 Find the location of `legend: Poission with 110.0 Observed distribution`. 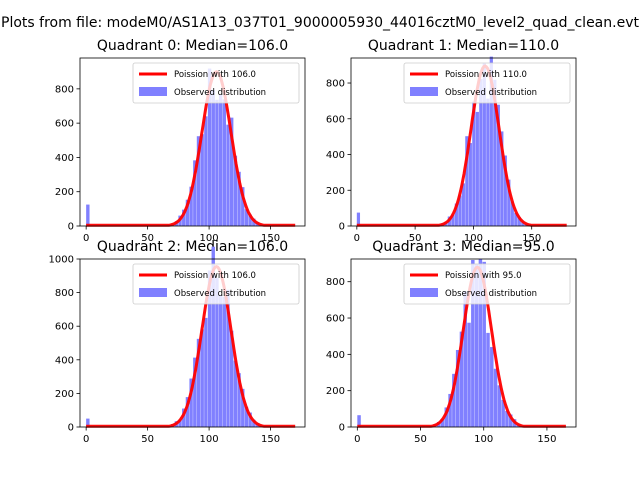

legend: Poission with 110.0 Observed distribution is located at coordinates (487, 83).